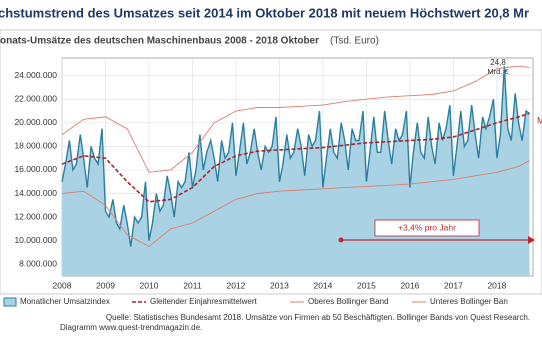  I want to click on trend-arrow, so click(436, 231).